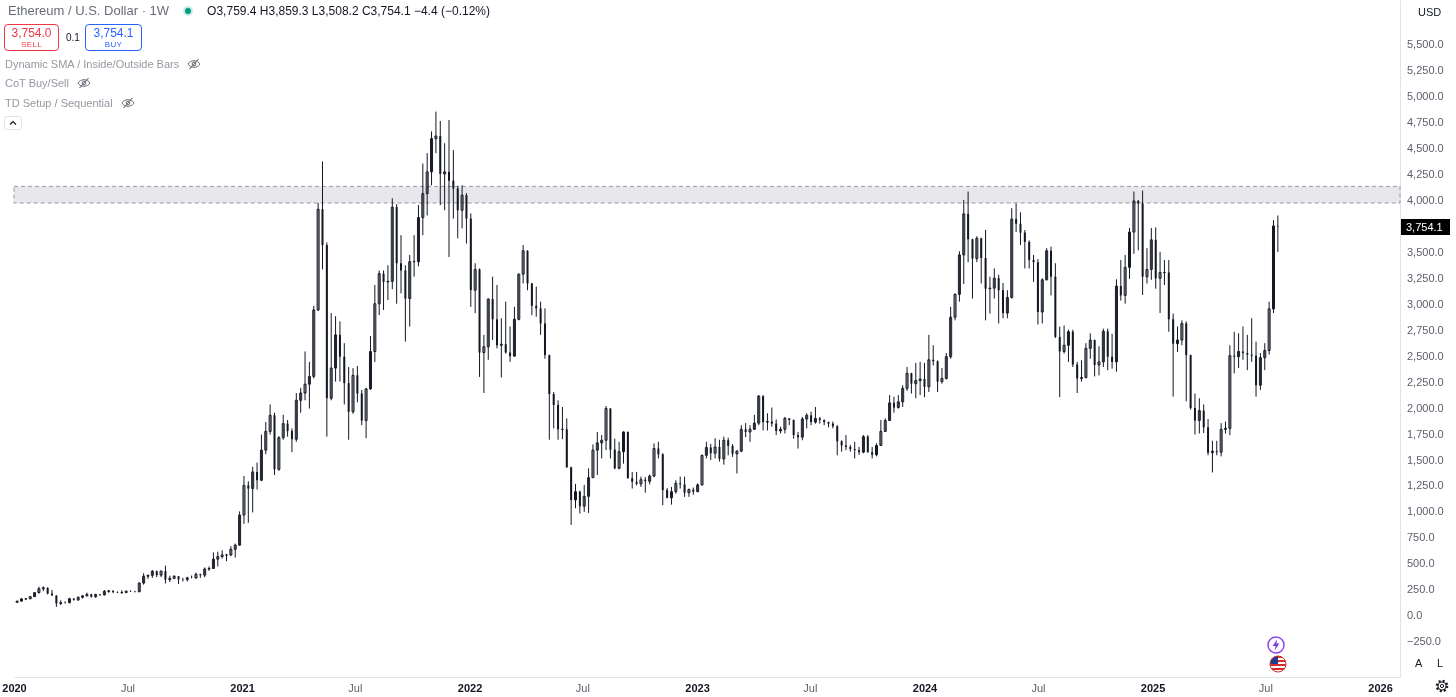  I want to click on y-tick-label: 1,750.0, so click(1425, 433).